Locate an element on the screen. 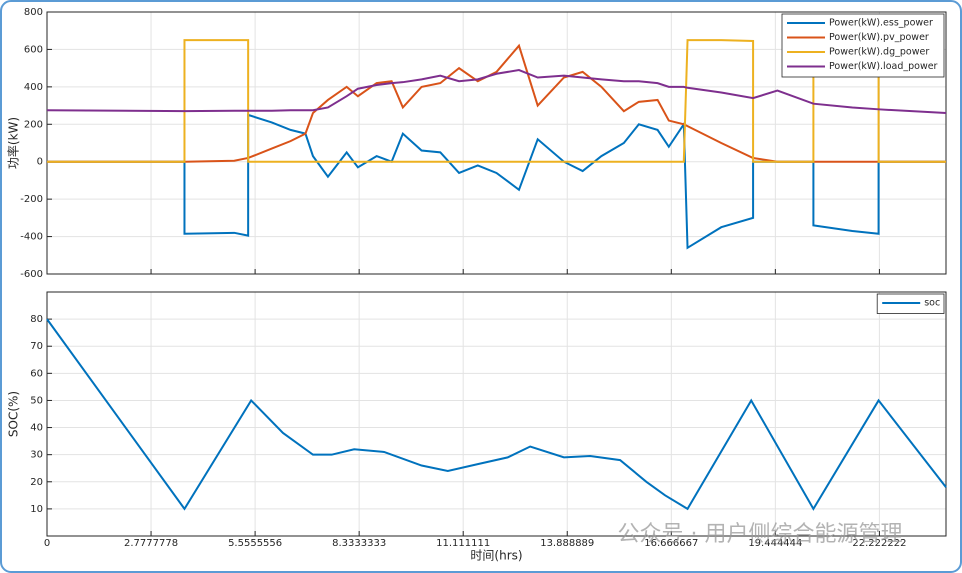 This screenshot has width=962, height=573. y-tick-label: 0 is located at coordinates (40, 162).